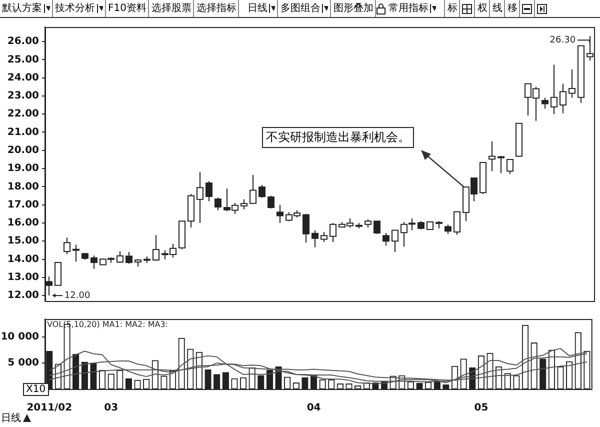 The height and width of the screenshot is (427, 600). What do you see at coordinates (107, 325) in the screenshot?
I see `chart-title: VOL(5,10,20) MA1: MA2: MA3:` at bounding box center [107, 325].